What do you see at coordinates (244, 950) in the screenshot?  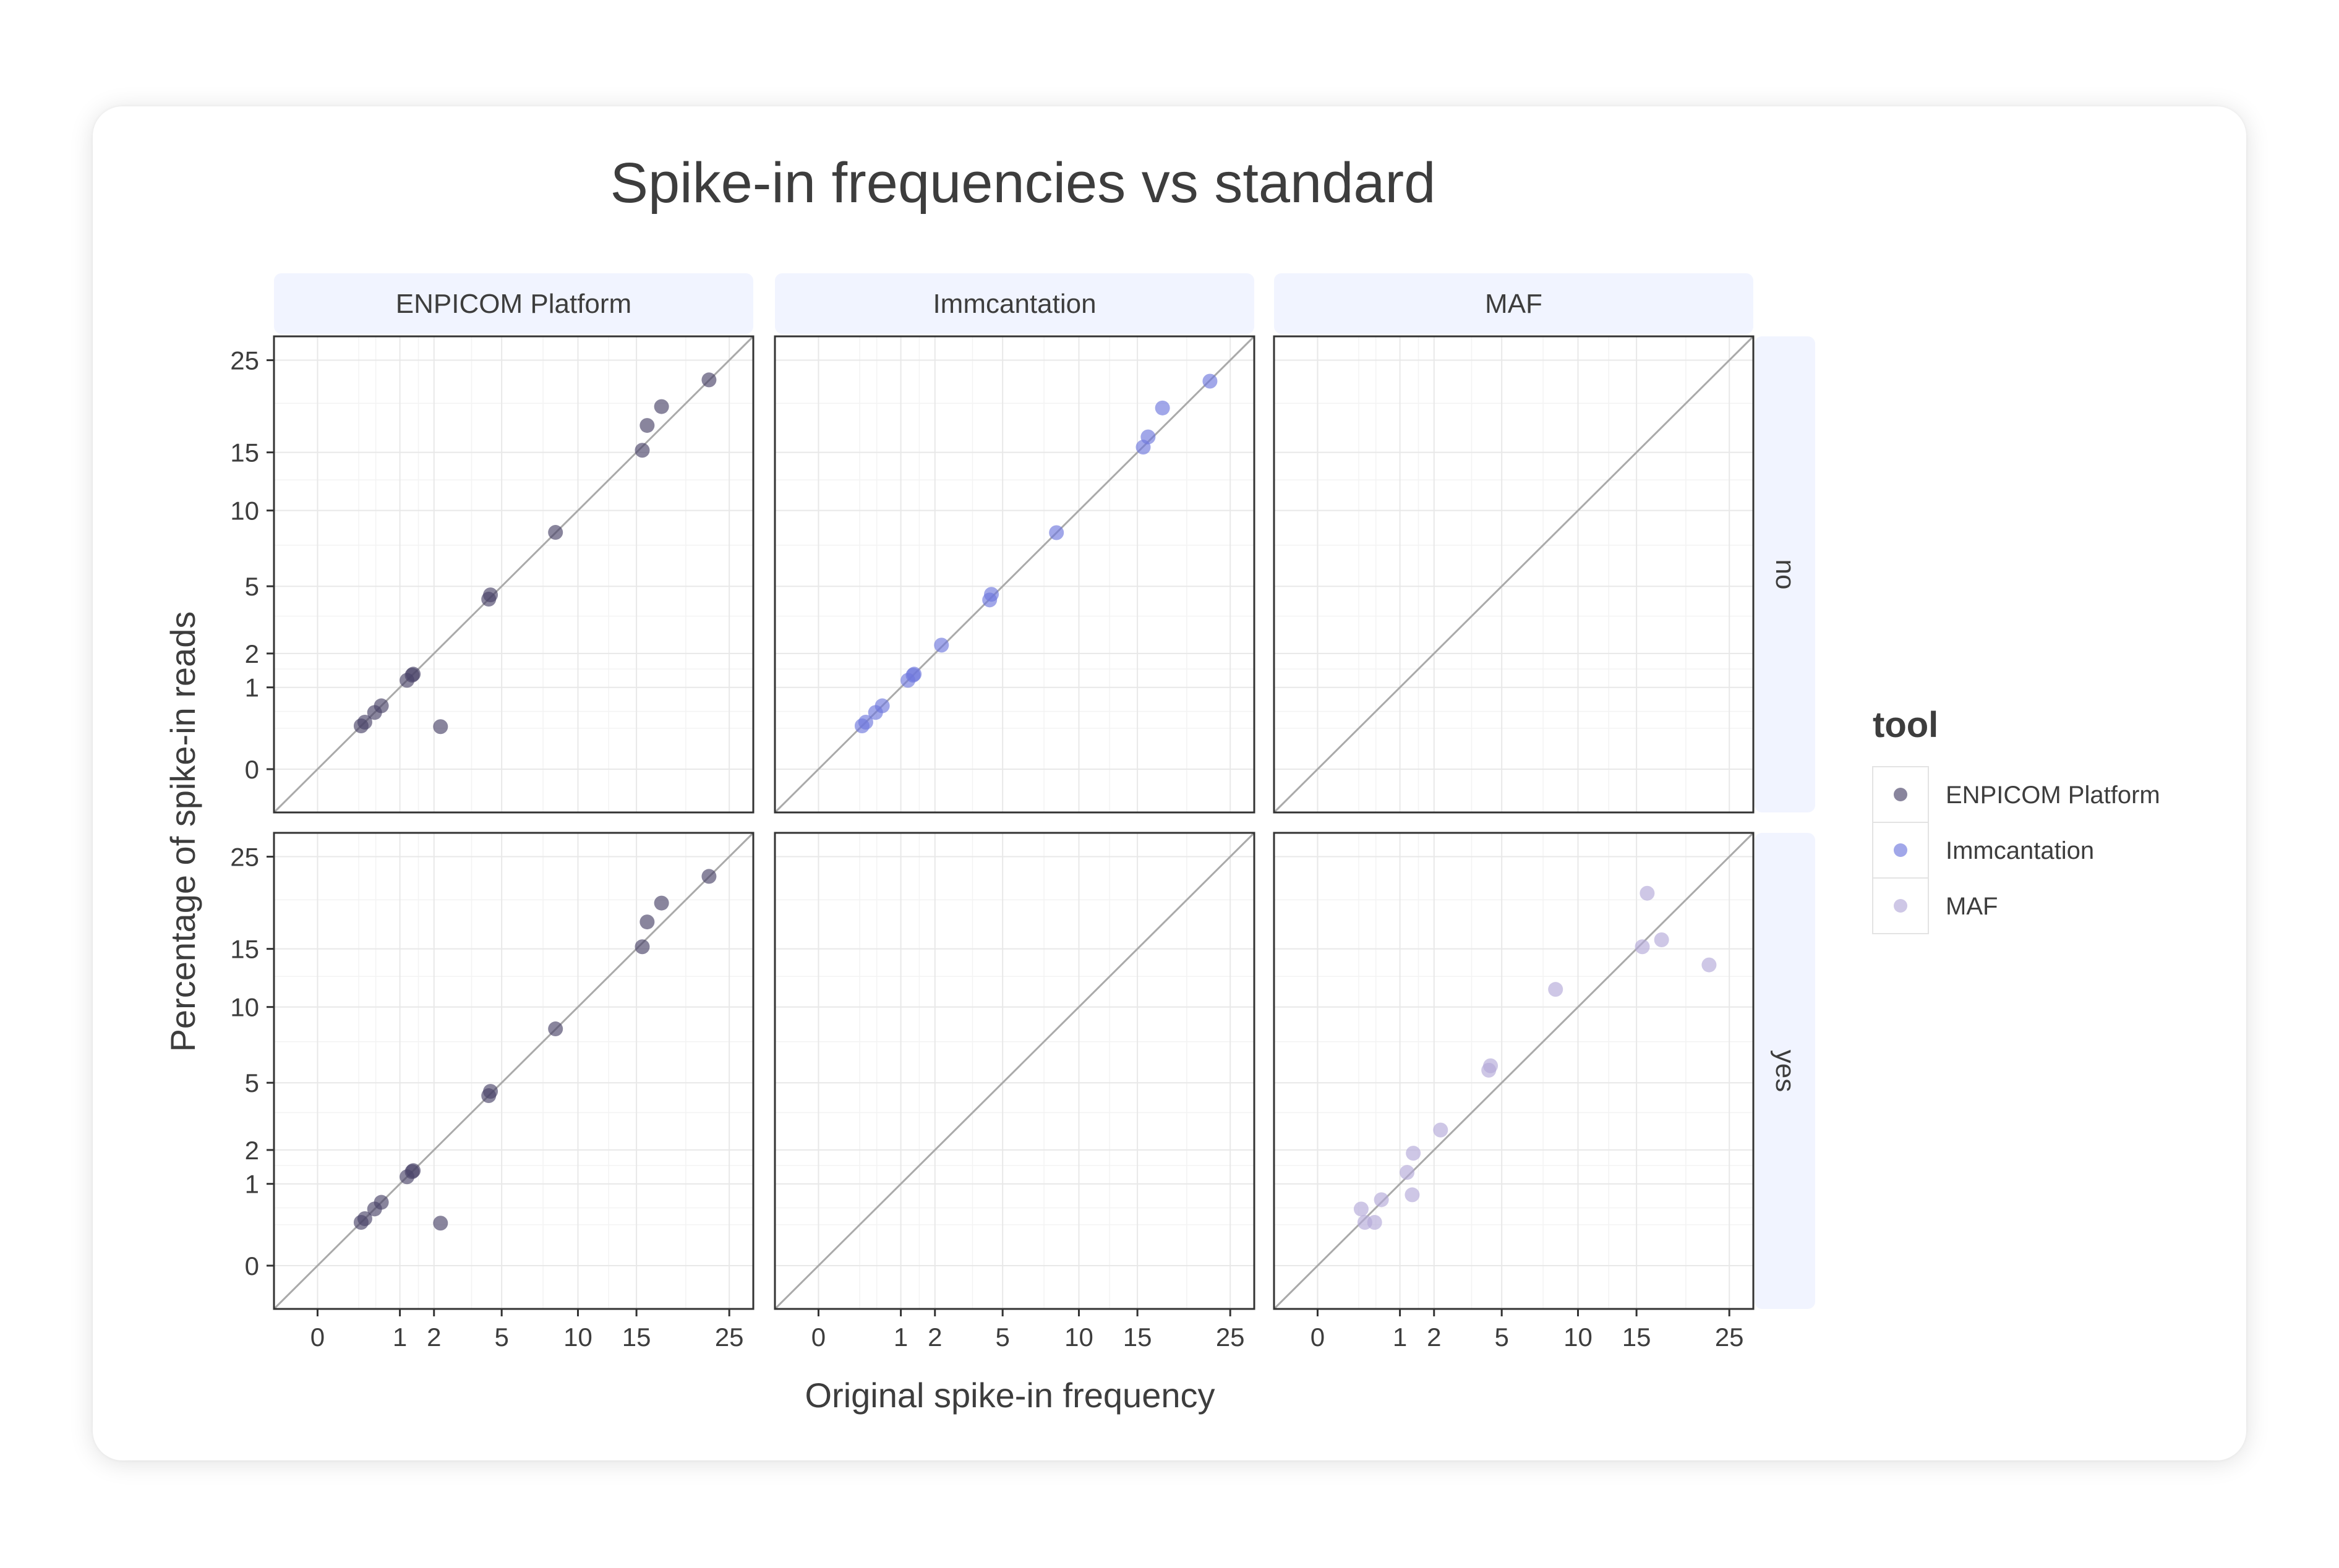 I see `y-tick-label: 15` at bounding box center [244, 950].